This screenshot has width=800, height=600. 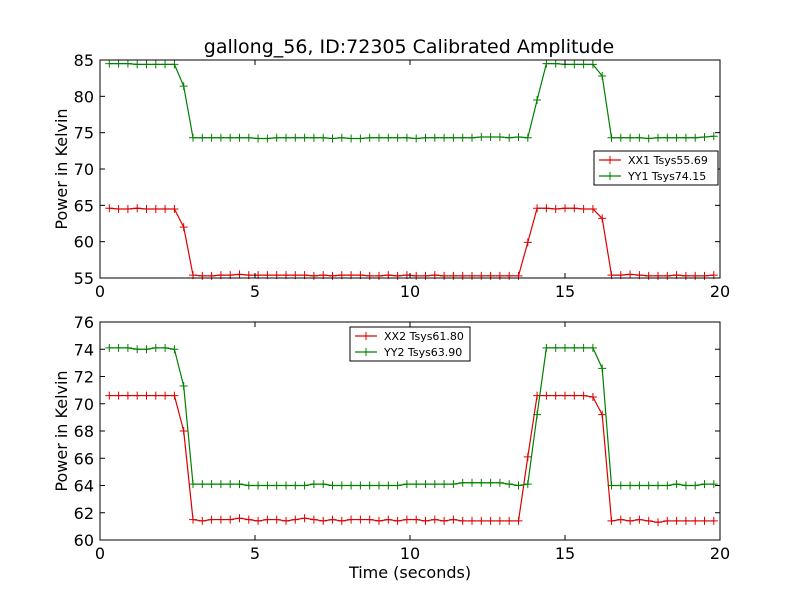 I want to click on x-tick-label: 20, so click(x=720, y=291).